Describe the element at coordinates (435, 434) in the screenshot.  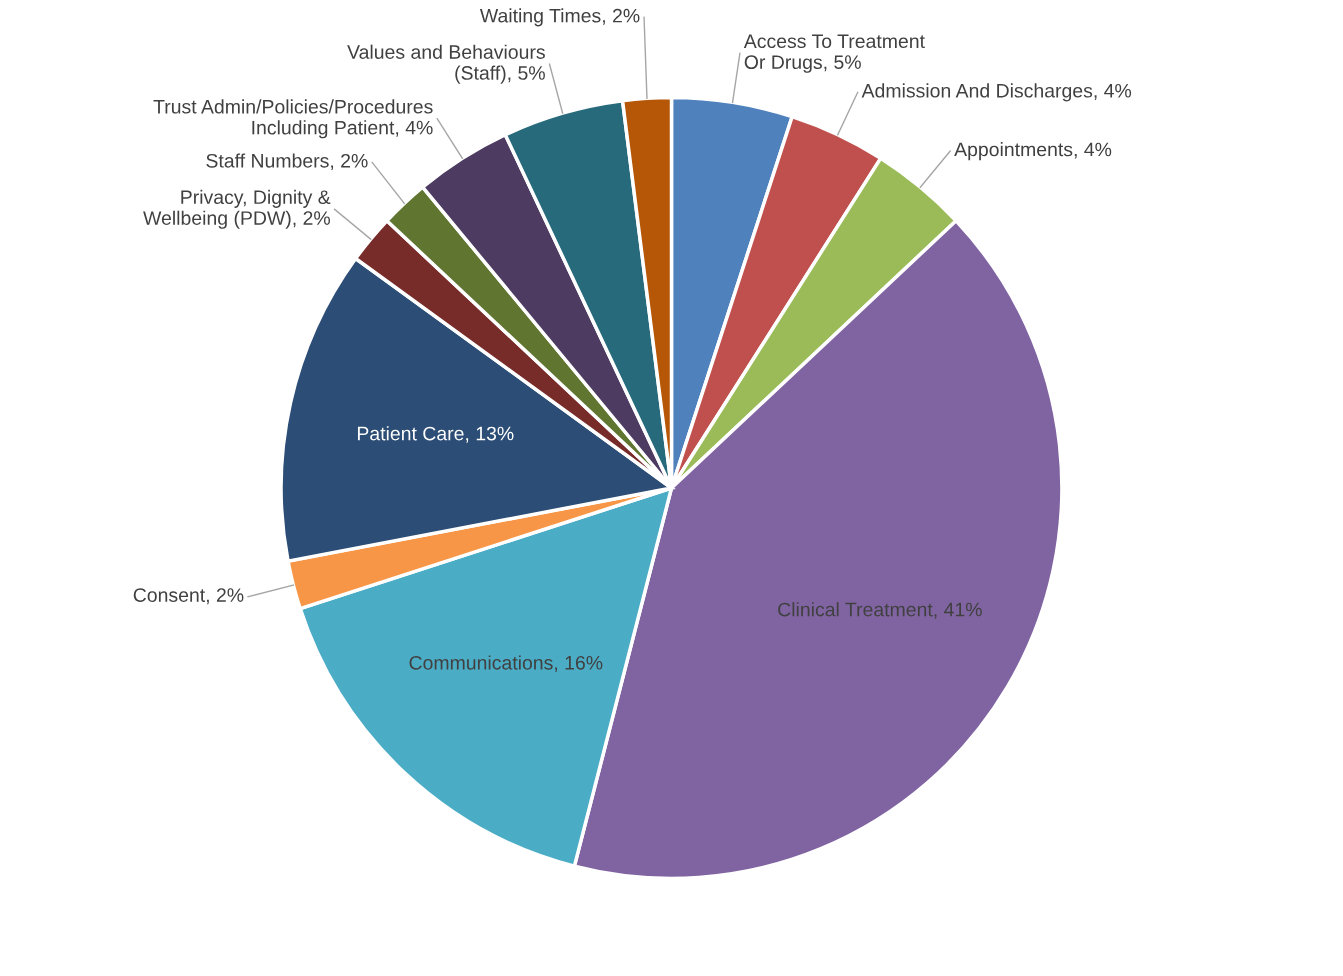
I see `slice-label: Patient Care, 13%` at that location.